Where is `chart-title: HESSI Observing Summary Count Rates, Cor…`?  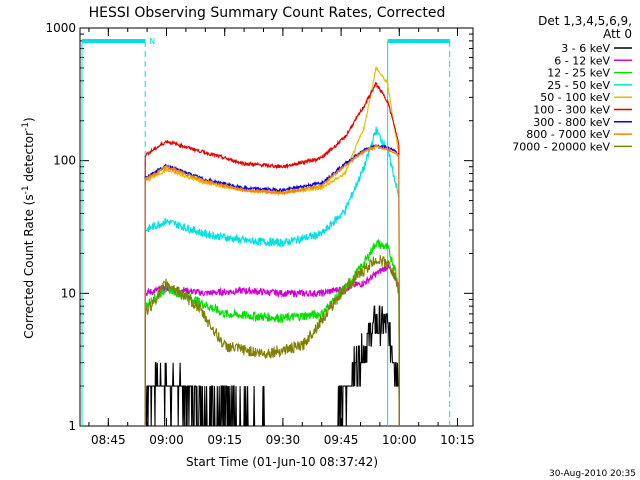
chart-title: HESSI Observing Summary Count Rates, Cor… is located at coordinates (267, 13).